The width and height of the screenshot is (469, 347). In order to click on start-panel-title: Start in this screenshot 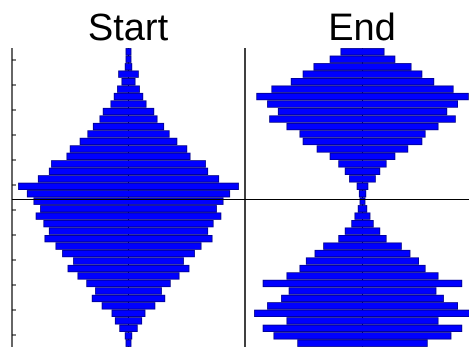, I will do `click(128, 28)`.